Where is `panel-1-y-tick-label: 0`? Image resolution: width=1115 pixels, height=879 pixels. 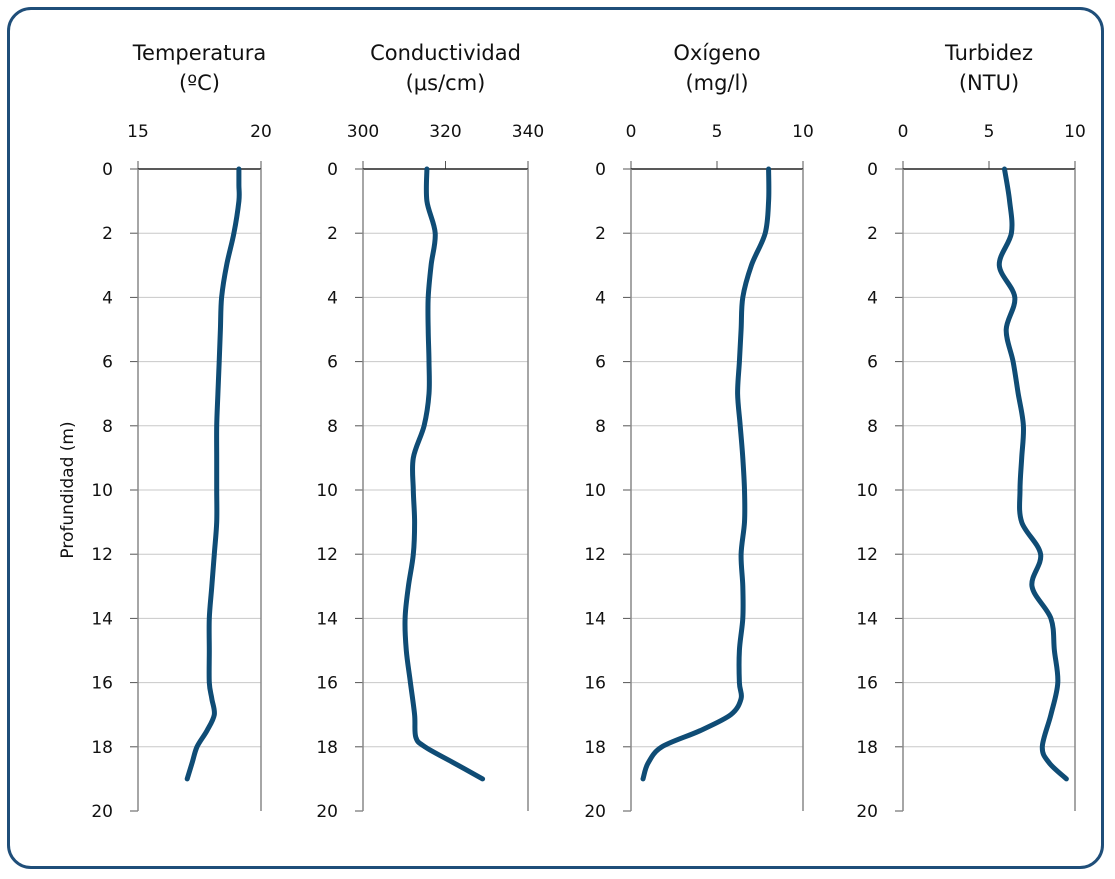 panel-1-y-tick-label: 0 is located at coordinates (332, 170).